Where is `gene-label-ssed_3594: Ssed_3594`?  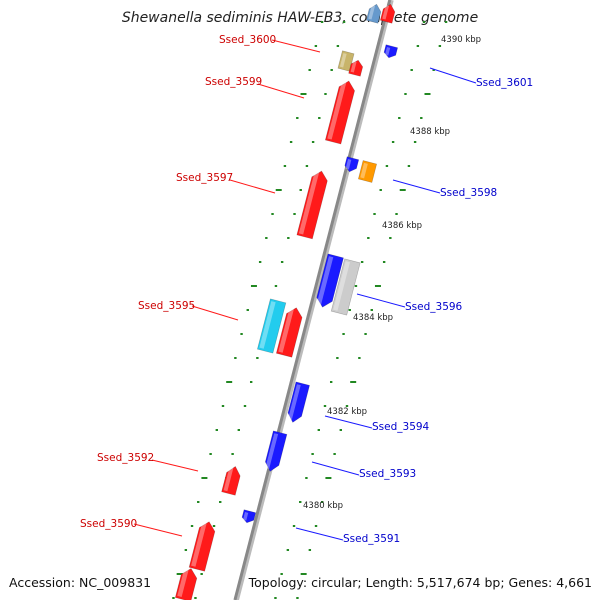
gene-label-ssed_3594: Ssed_3594 is located at coordinates (401, 427).